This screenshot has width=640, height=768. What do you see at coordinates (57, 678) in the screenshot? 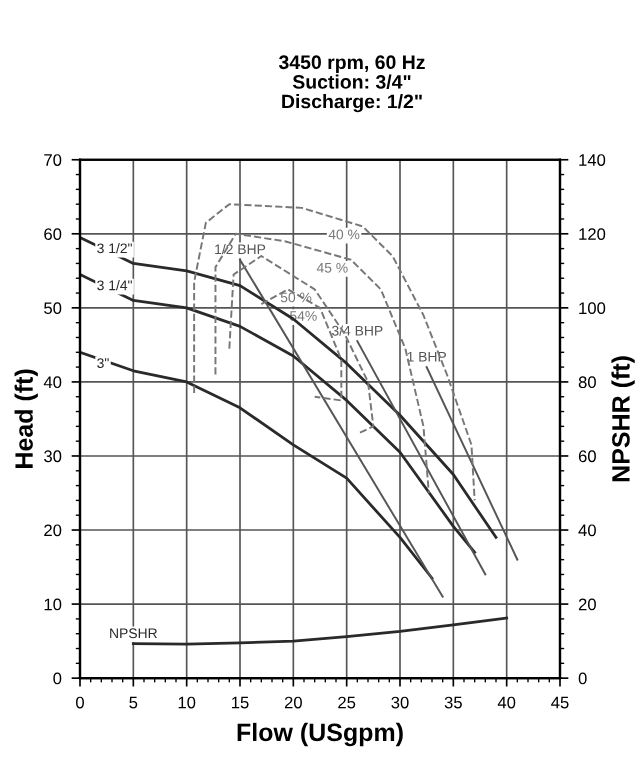
I see `y-tick-label: 0` at bounding box center [57, 678].